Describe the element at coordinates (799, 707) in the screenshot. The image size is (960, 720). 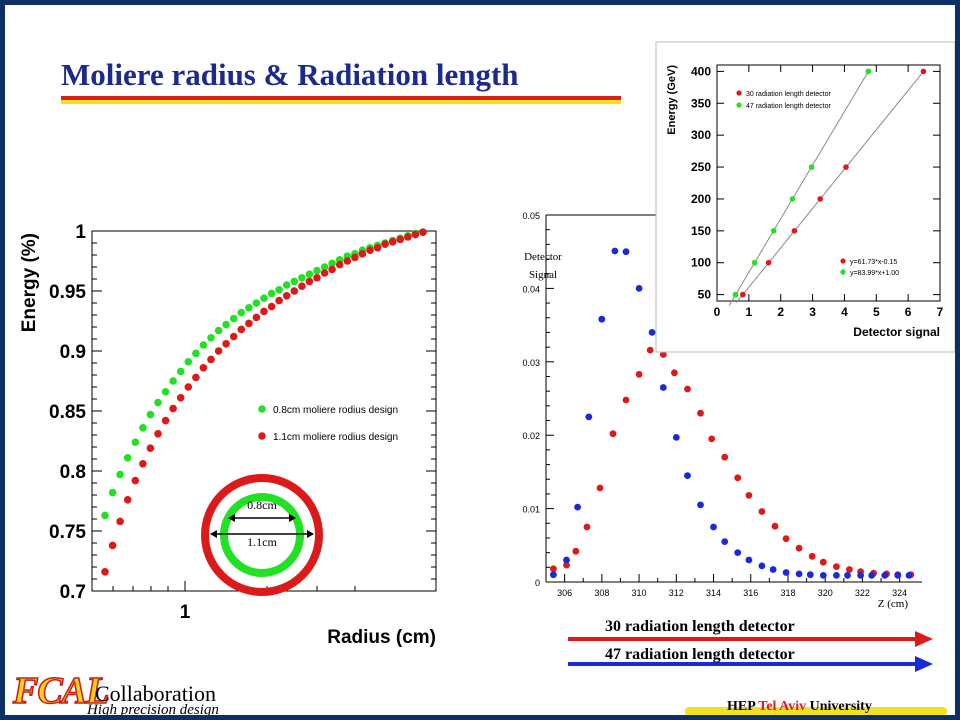
I see `university-label: HEP Tel Aviv University` at that location.